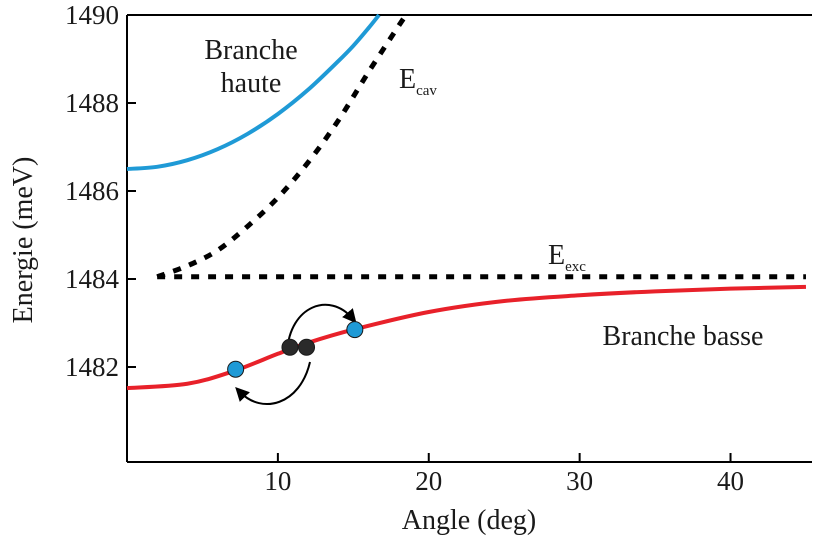  Describe the element at coordinates (250, 50) in the screenshot. I see `label-branche-haute-line1: Branche` at that location.